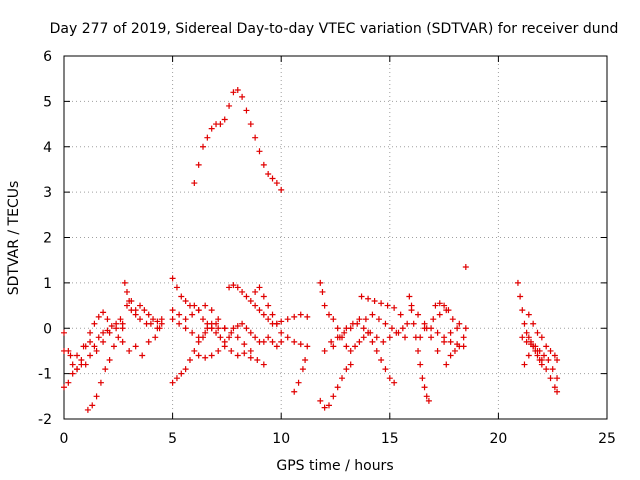 Image resolution: width=640 pixels, height=480 pixels. Describe the element at coordinates (47, 284) in the screenshot. I see `y-tick-label: 1` at that location.